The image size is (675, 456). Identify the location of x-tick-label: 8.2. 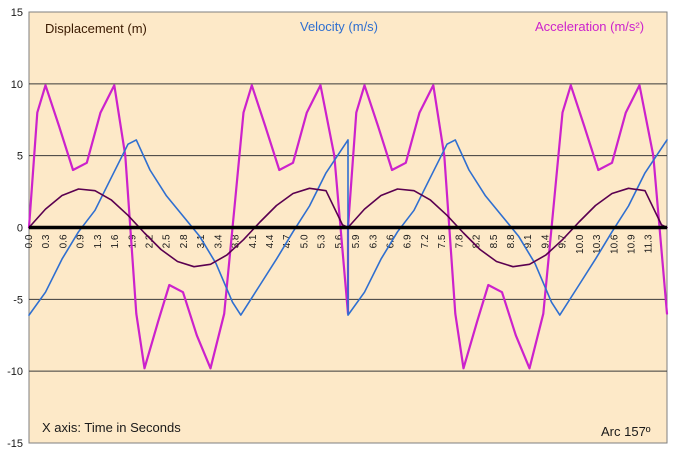
(477, 241).